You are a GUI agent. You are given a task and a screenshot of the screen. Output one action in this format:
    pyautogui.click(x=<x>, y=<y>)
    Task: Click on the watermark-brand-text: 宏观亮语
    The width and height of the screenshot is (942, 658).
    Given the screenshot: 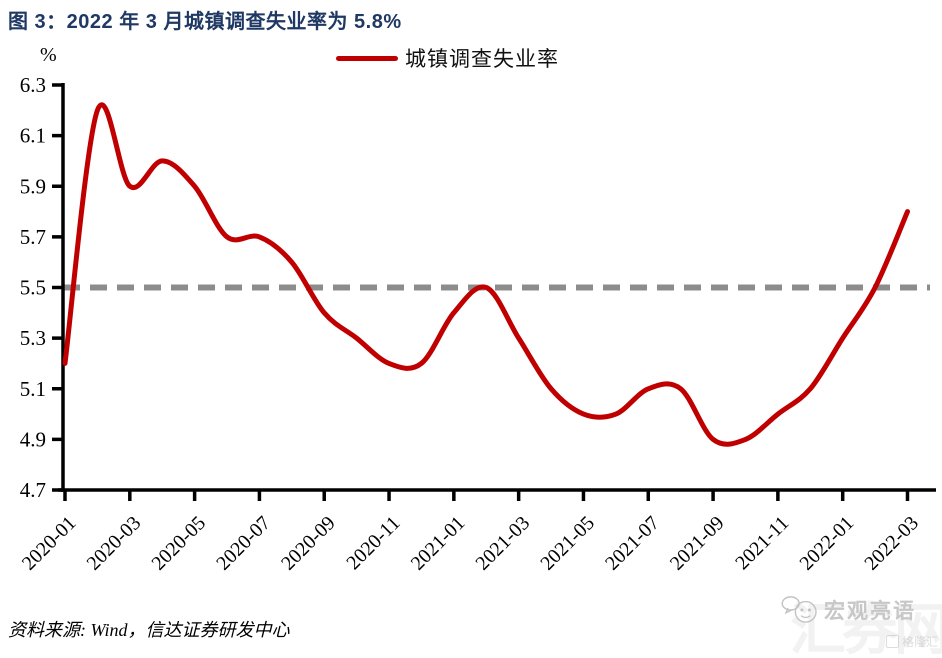 What is the action you would take?
    pyautogui.click(x=870, y=611)
    